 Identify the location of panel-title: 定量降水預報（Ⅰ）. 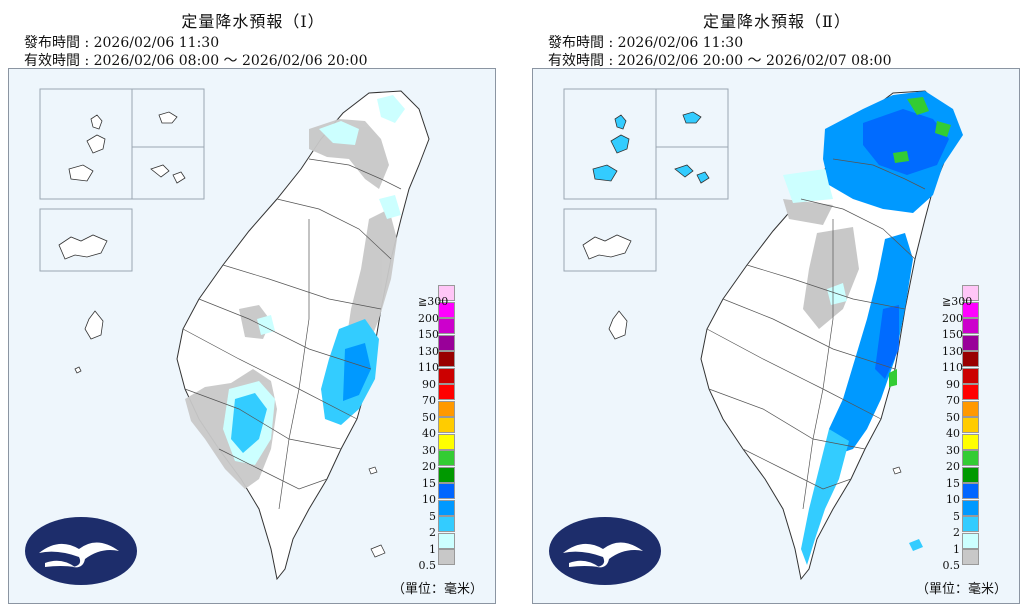
(253, 21).